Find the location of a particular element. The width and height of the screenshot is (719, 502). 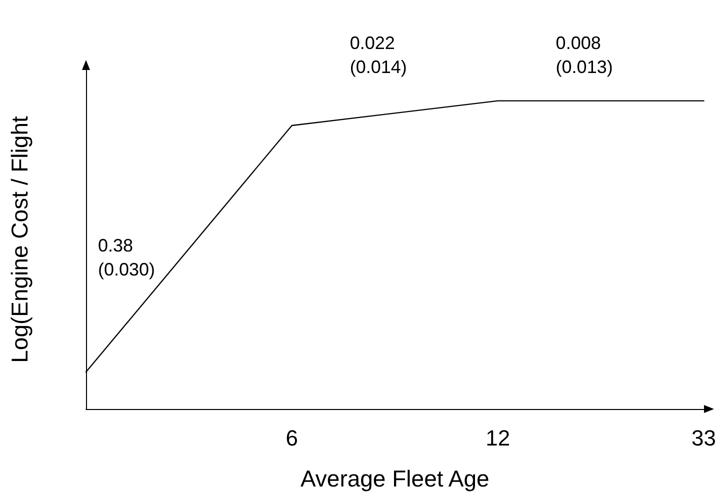

text: 0.008 (0.013) is located at coordinates (584, 54).